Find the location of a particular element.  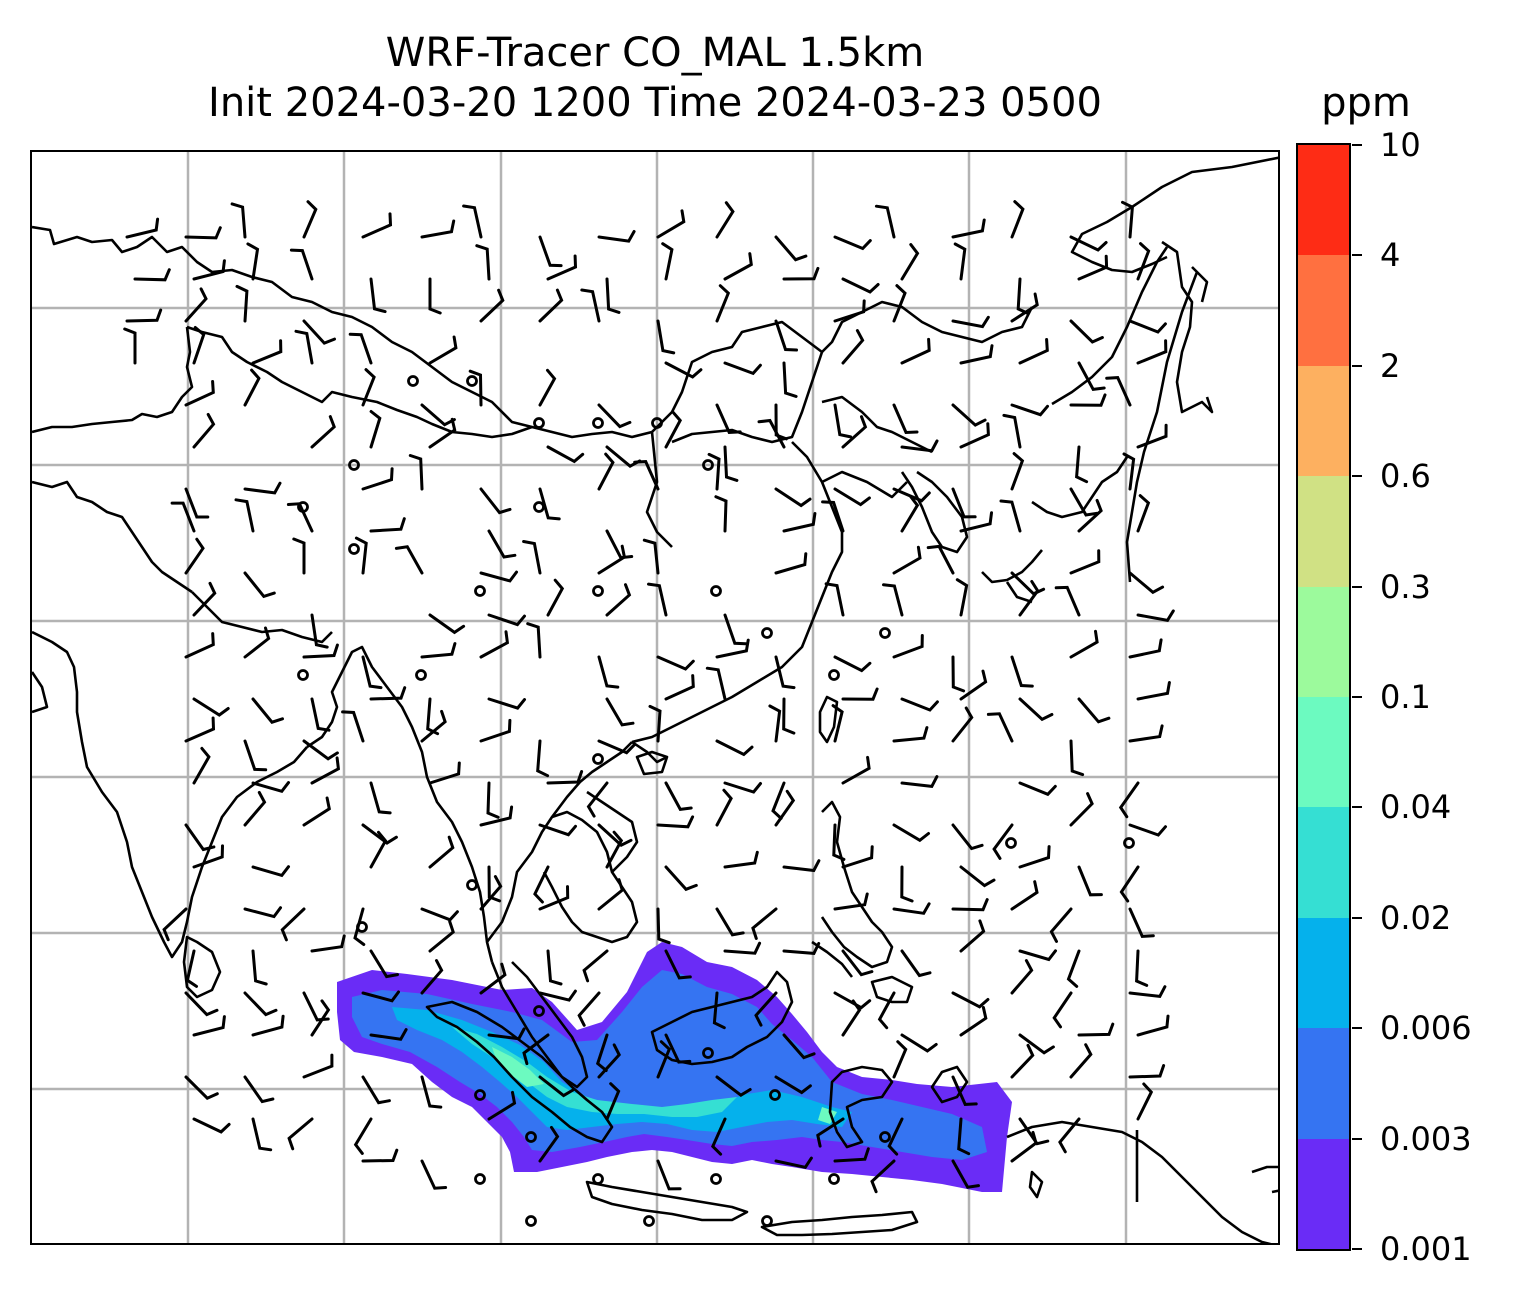

colorbar-tick-label: 10 is located at coordinates (1400, 145).